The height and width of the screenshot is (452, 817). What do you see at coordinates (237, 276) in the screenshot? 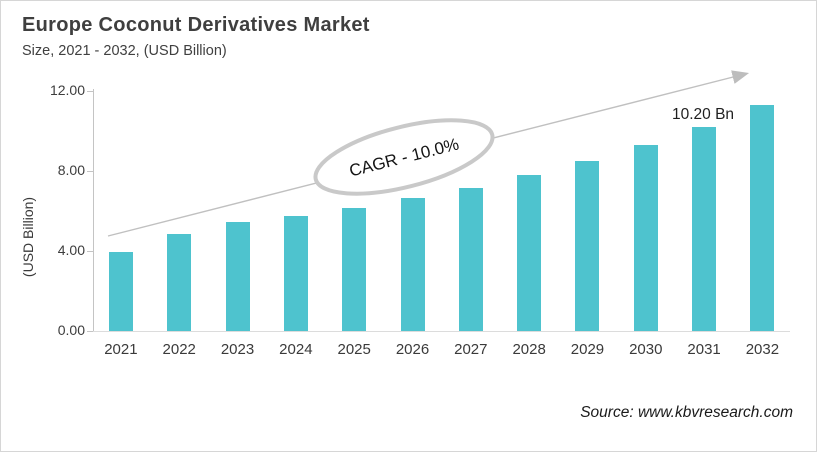
I see `bar-2023` at bounding box center [237, 276].